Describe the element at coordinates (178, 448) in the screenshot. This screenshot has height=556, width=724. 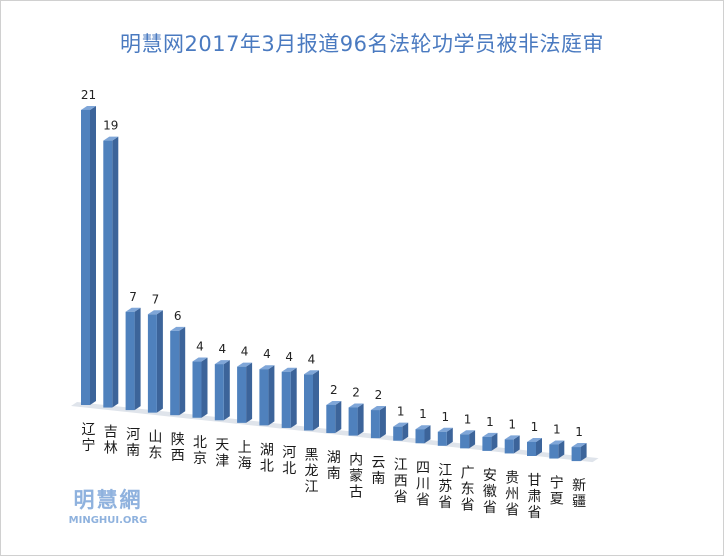
I see `category-label: 陕西` at that location.